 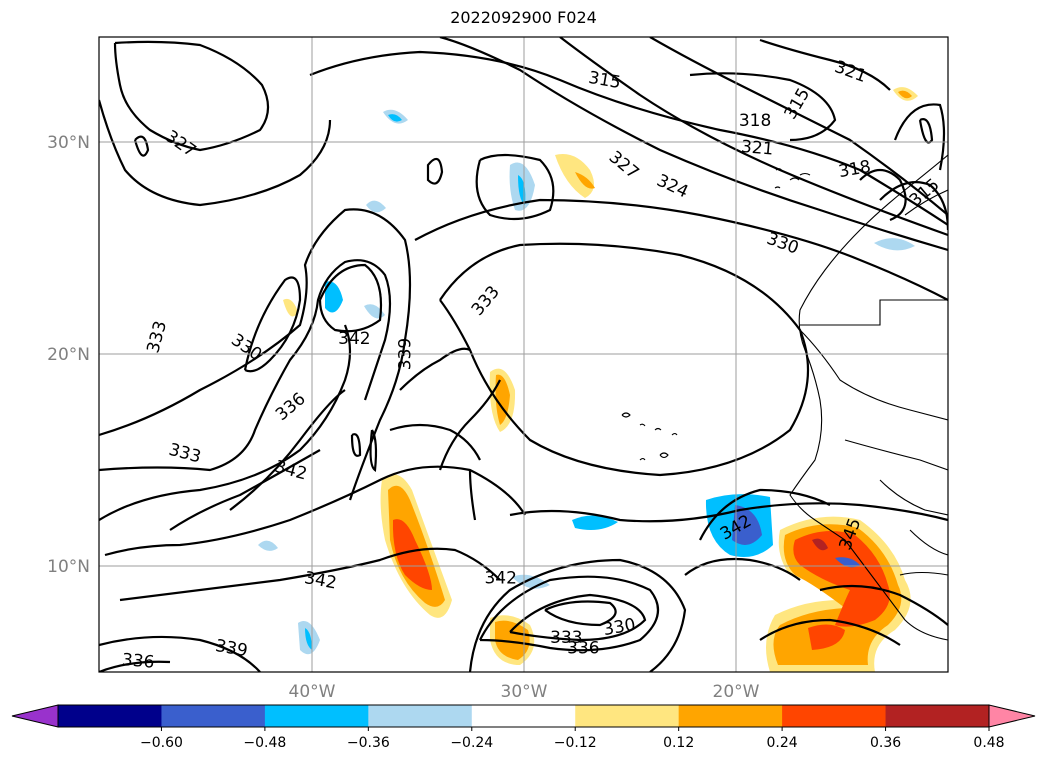 I want to click on colorbar-tick-label: 0.36, so click(x=885, y=743).